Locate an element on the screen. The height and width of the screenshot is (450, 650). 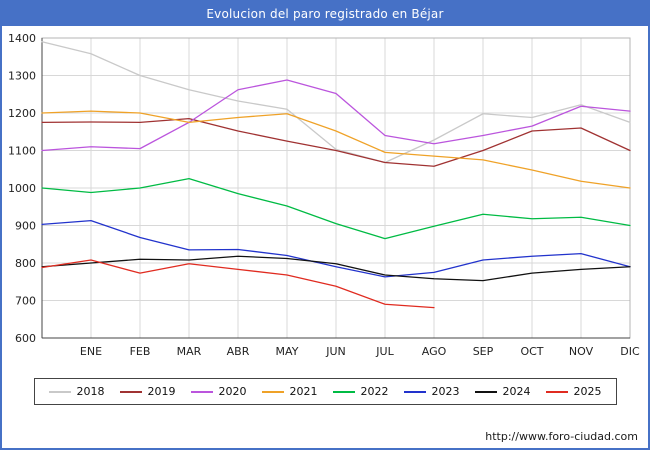
legend-item-2018: 2018 is located at coordinates (76, 391).